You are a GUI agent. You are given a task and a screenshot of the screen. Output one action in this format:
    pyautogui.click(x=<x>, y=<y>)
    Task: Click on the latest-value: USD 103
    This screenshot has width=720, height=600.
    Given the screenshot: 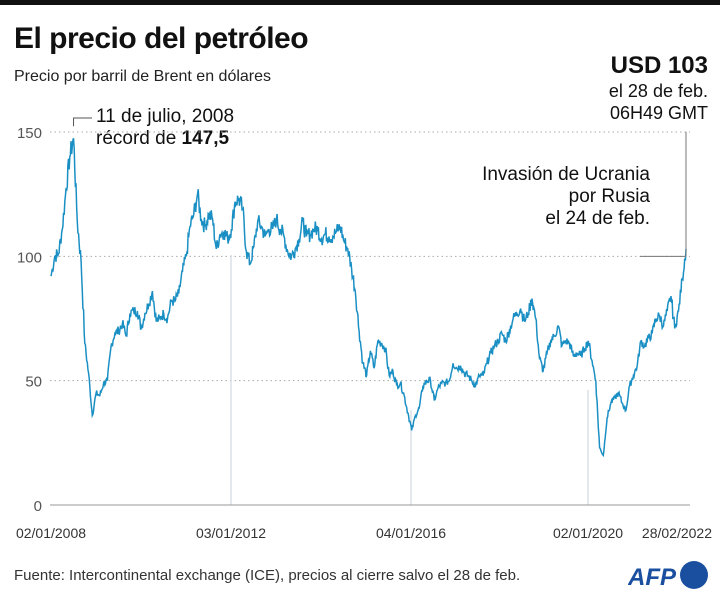 What is the action you would take?
    pyautogui.click(x=659, y=65)
    